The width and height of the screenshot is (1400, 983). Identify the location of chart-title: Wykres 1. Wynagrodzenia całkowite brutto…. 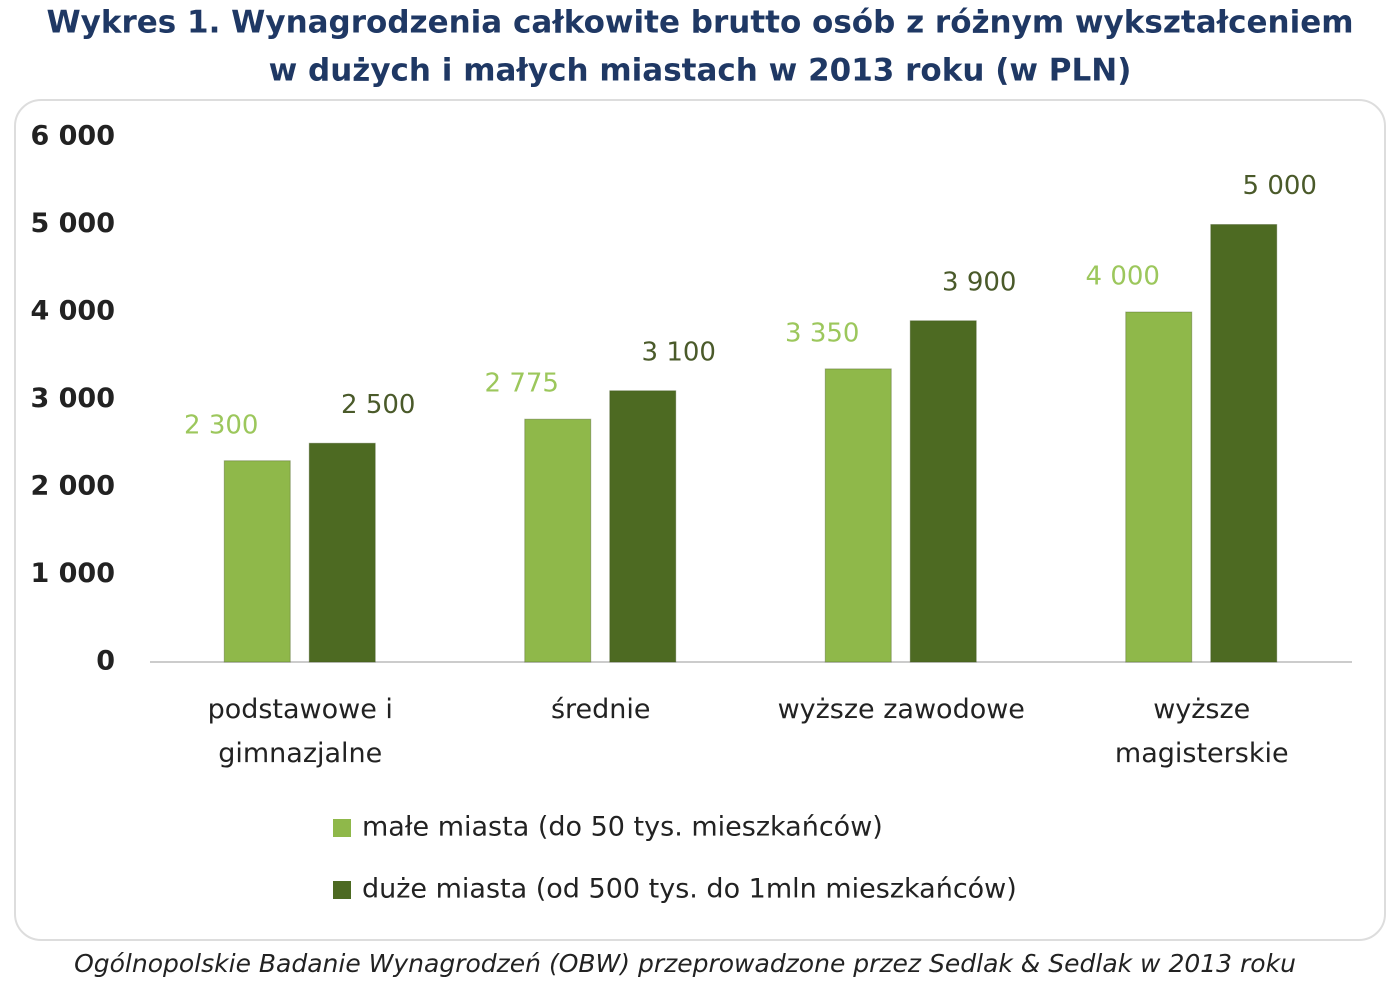
(699, 23).